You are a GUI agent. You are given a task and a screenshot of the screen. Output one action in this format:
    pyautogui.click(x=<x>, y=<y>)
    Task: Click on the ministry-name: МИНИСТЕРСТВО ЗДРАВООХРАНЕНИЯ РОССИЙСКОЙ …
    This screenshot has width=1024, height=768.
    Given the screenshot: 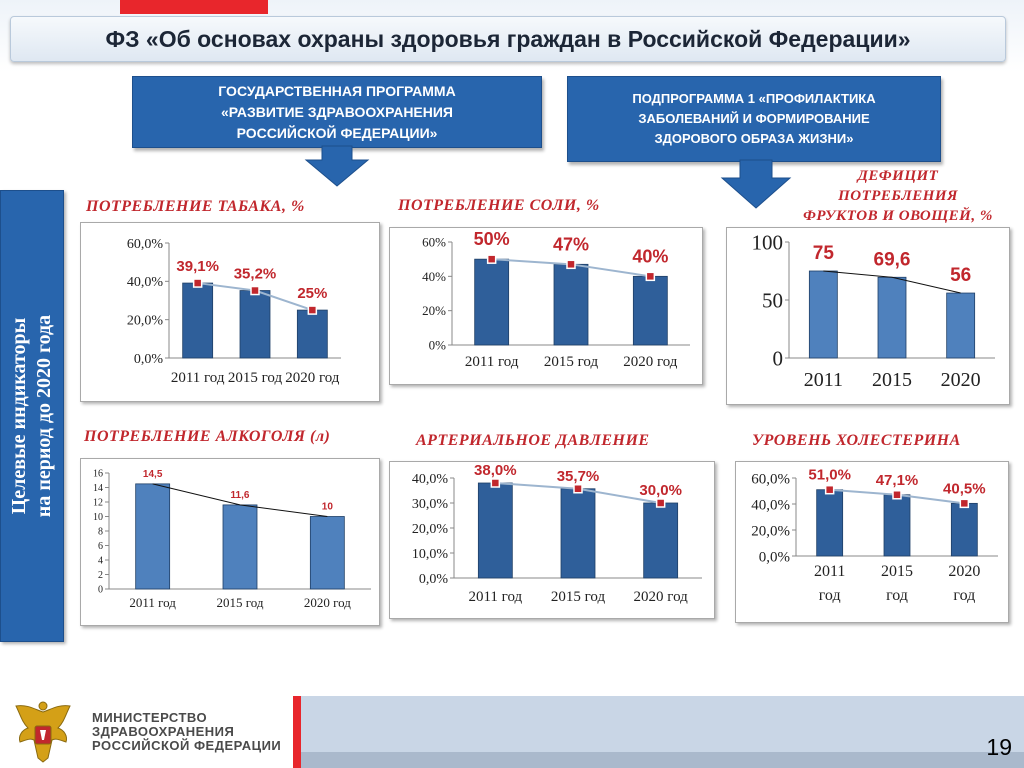 What is the action you would take?
    pyautogui.click(x=186, y=732)
    